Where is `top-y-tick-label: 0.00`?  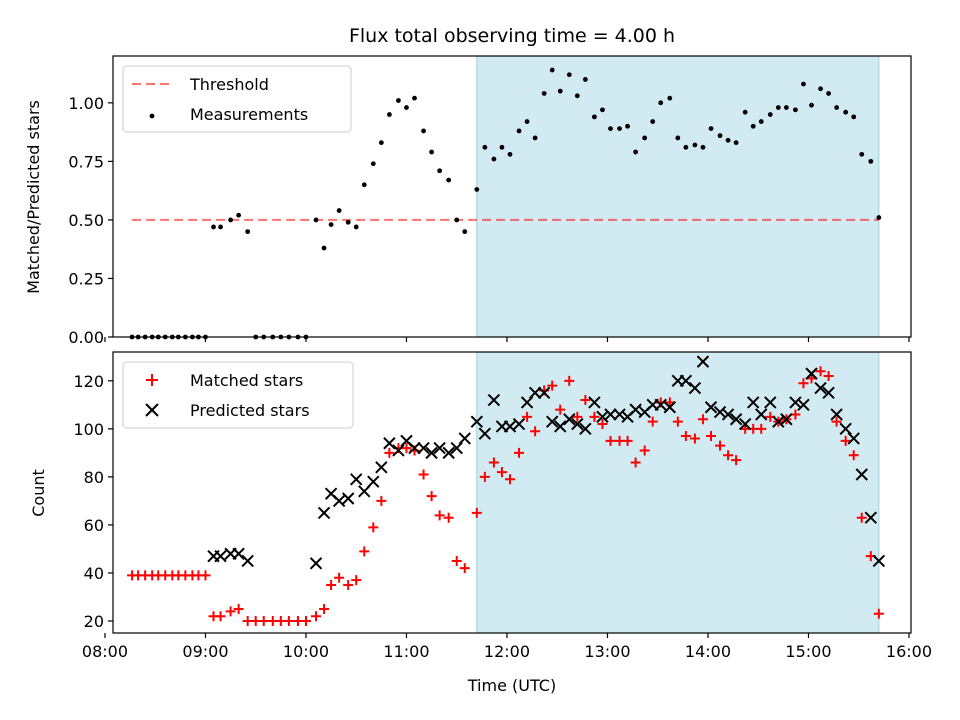 top-y-tick-label: 0.00 is located at coordinates (86, 337).